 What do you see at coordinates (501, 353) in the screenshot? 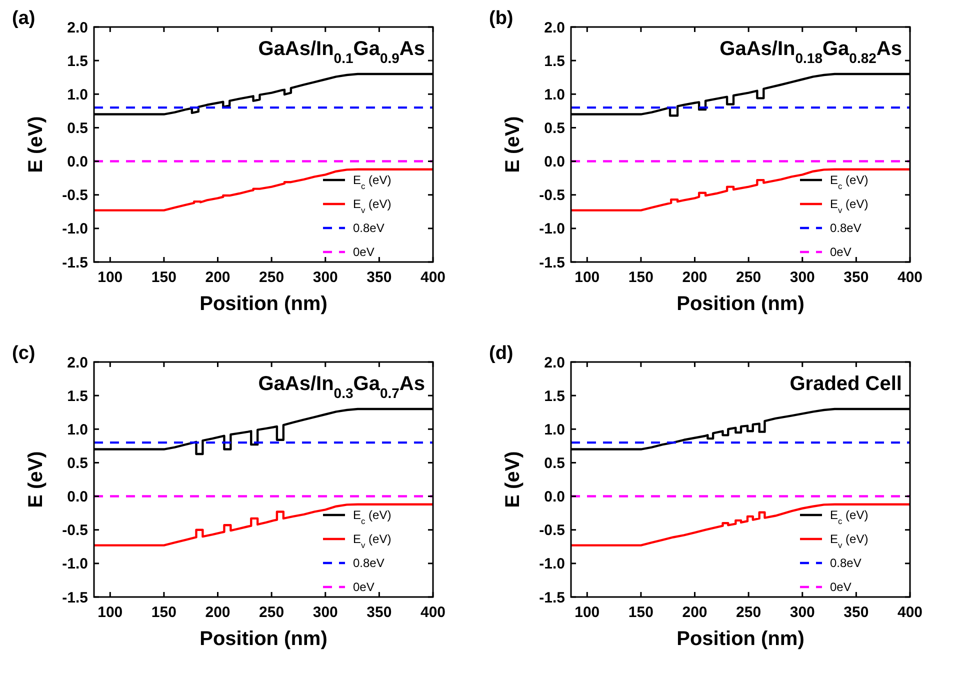
I see `chart-title: (d)` at bounding box center [501, 353].